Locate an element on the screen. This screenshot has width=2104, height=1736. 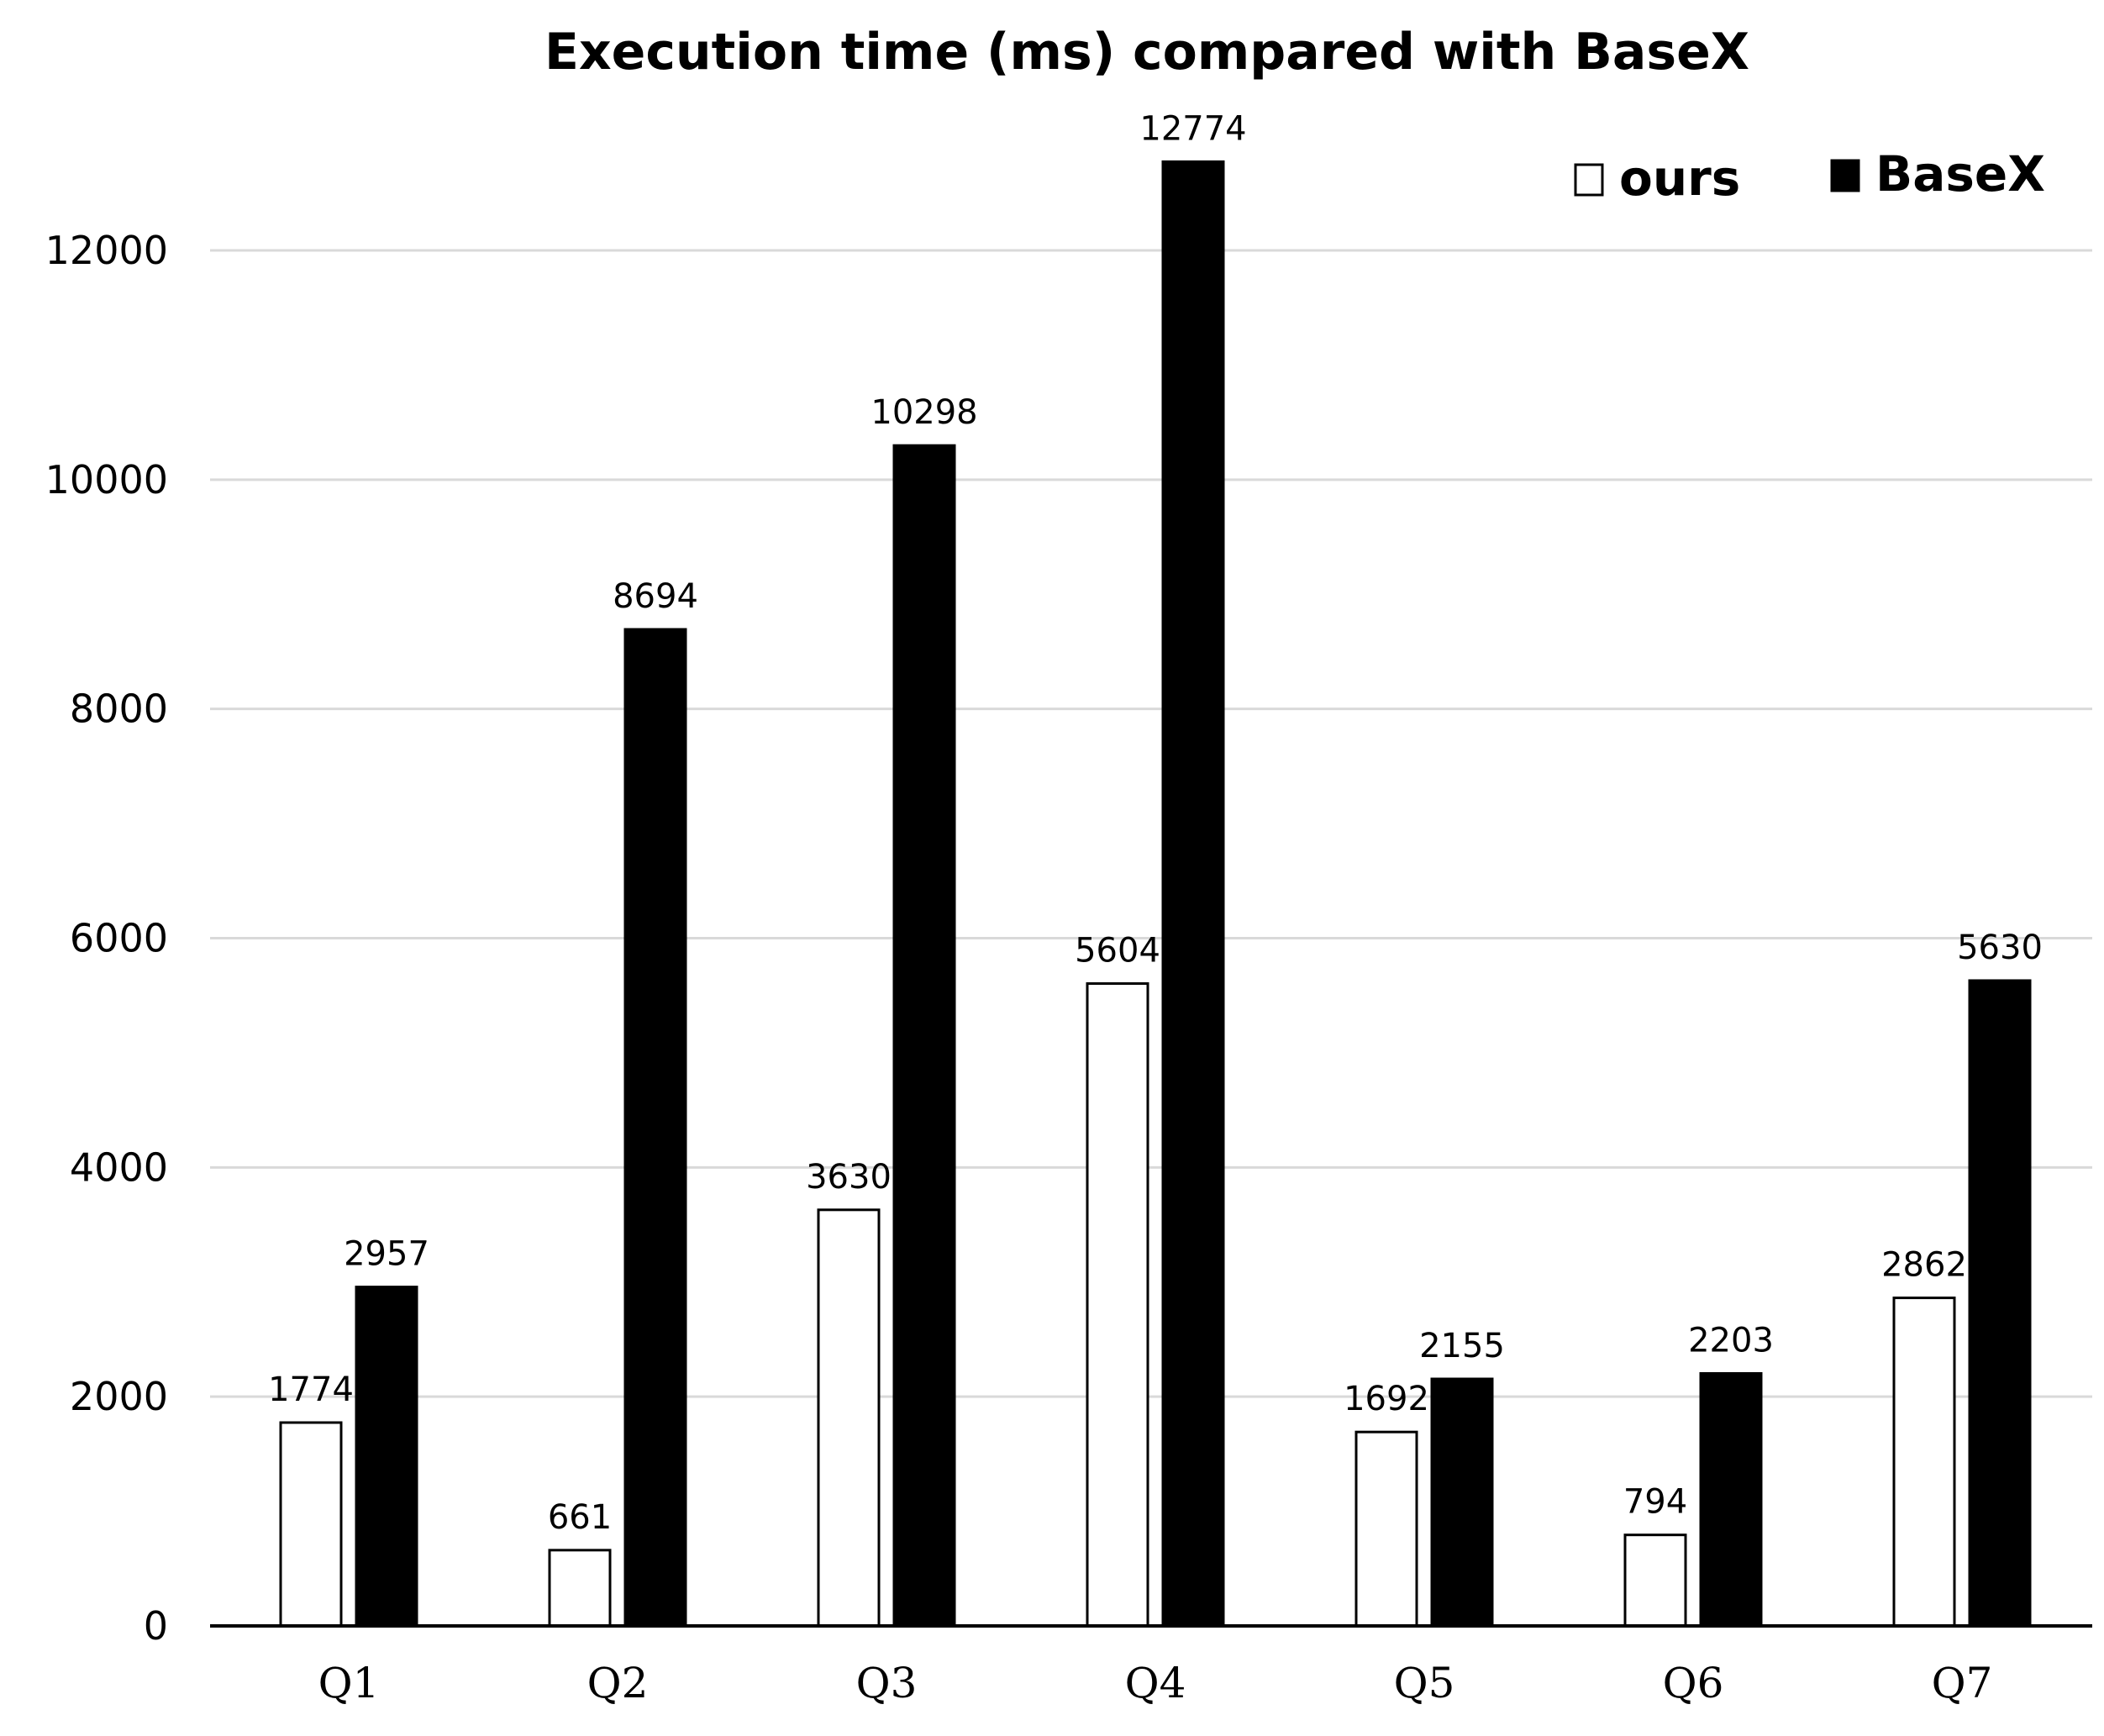
x-tick-label: Q4 is located at coordinates (1155, 1683).